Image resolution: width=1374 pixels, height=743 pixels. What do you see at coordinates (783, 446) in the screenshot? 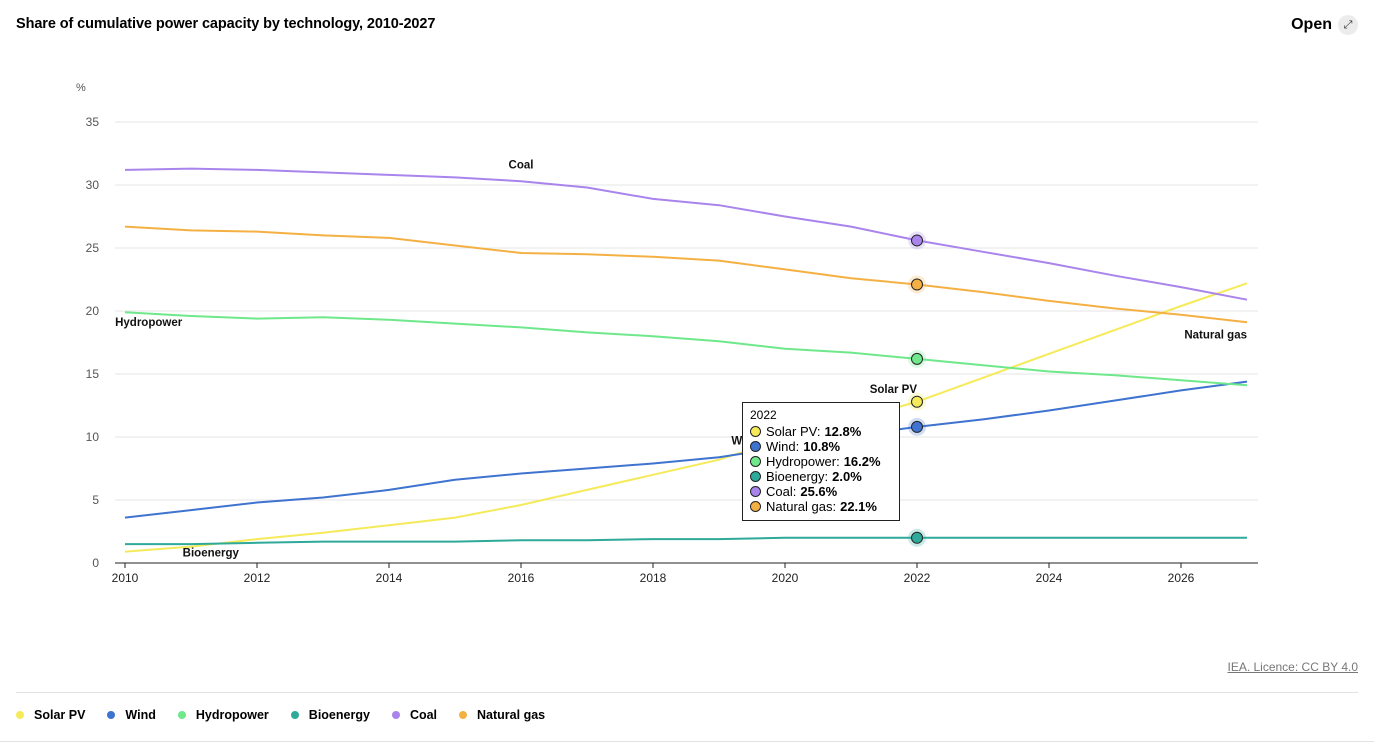
I see `tooltip-series-name: Wind:` at bounding box center [783, 446].